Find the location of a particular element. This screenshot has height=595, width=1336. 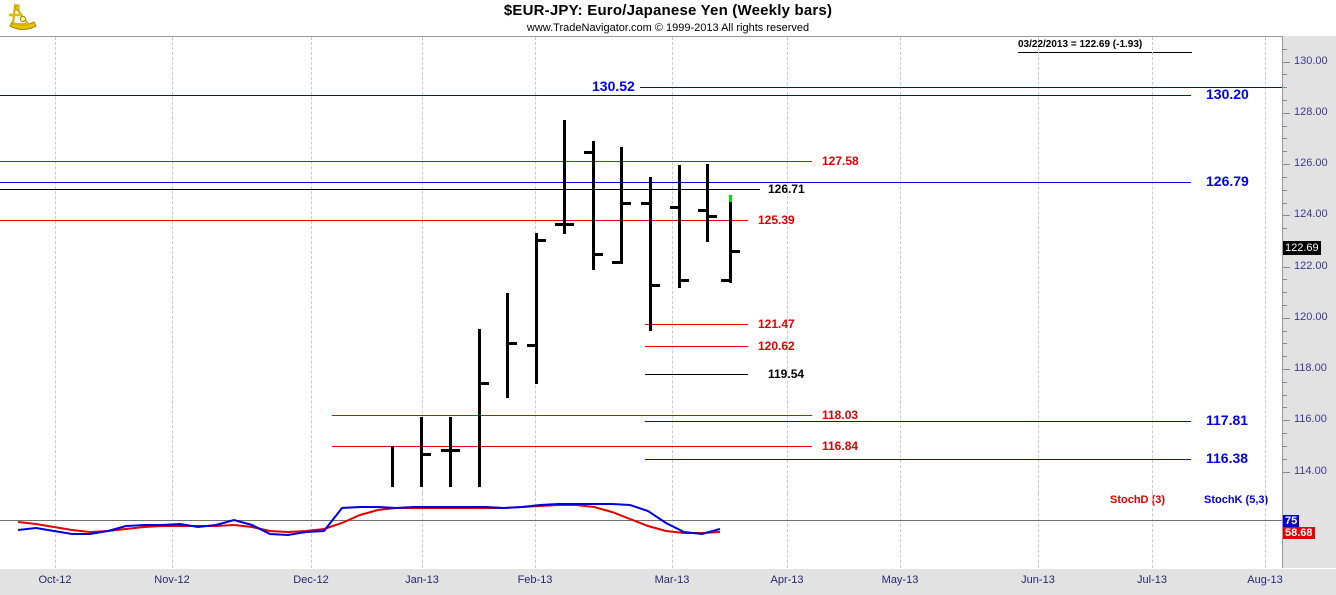

date-axis-label: May-13 is located at coordinates (900, 580).